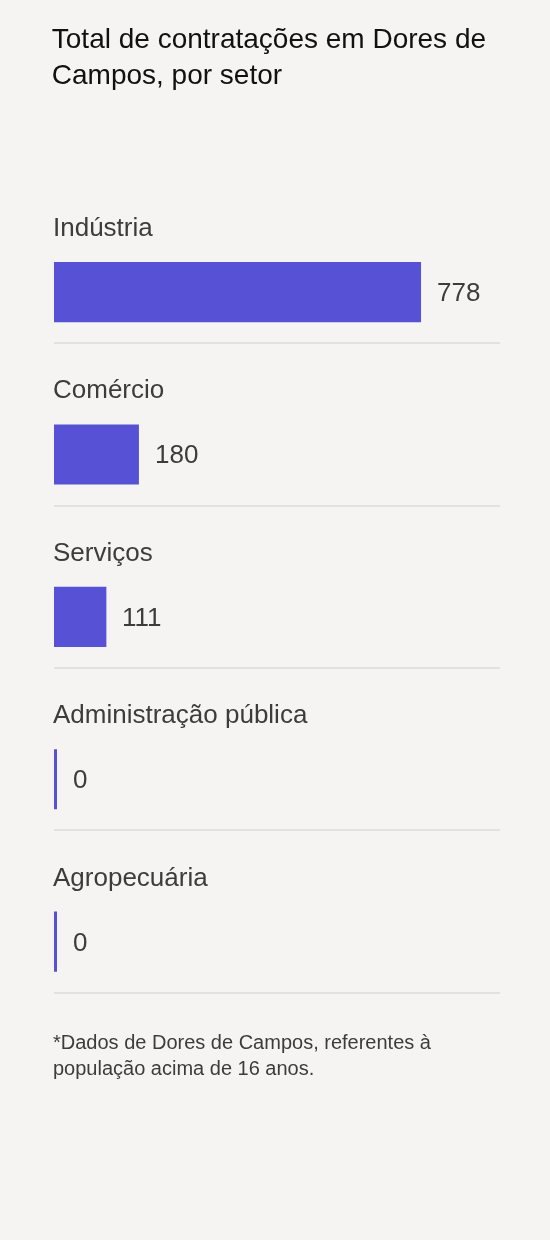 The width and height of the screenshot is (550, 1240). What do you see at coordinates (242, 1055) in the screenshot?
I see `text: *Dados de Dores de Campos, referentes à população acima de 16 anos.` at bounding box center [242, 1055].